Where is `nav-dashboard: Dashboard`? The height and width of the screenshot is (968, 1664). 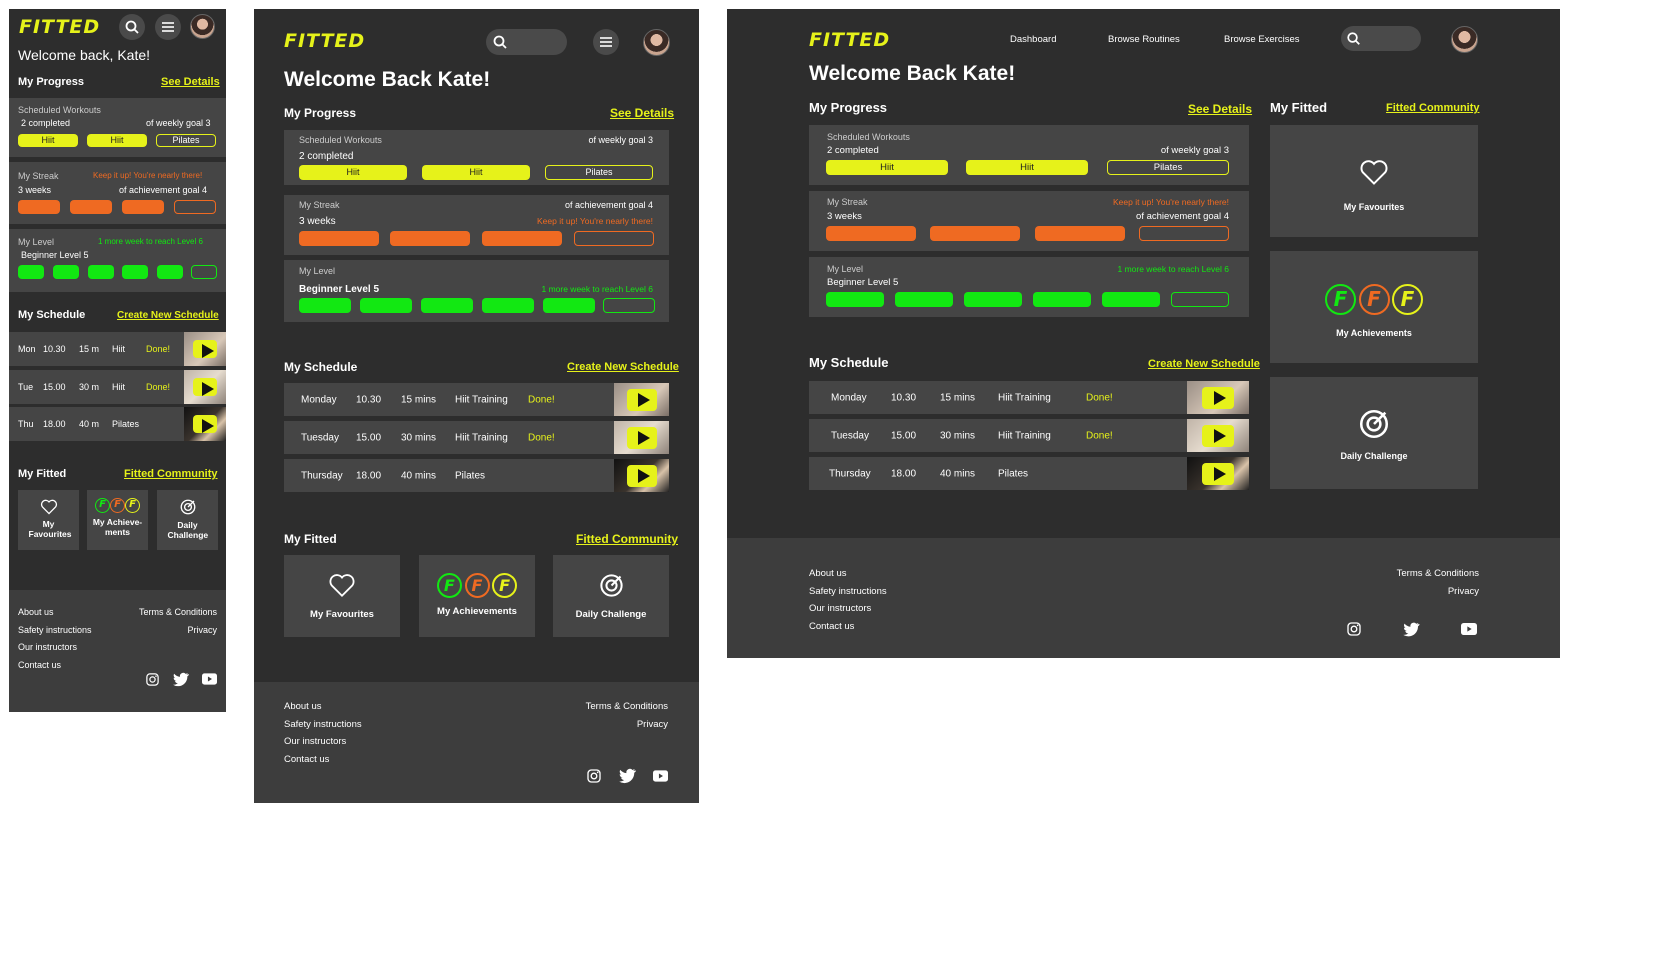 nav-dashboard: Dashboard is located at coordinates (1033, 39).